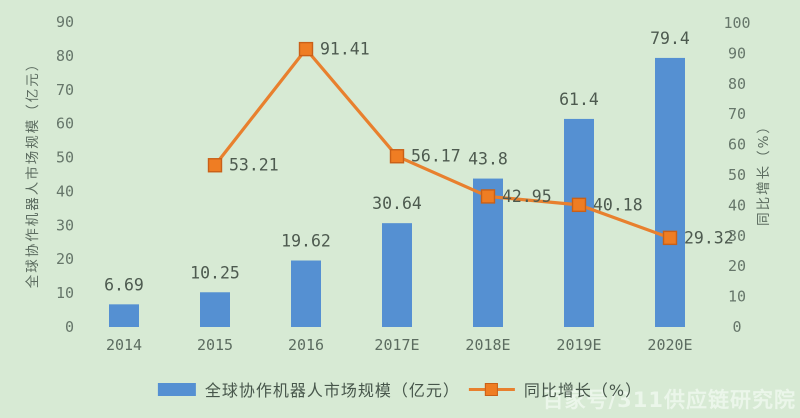 The height and width of the screenshot is (418, 800). I want to click on left-axis-title: 全球协作机器人市场规模（亿元）, so click(33, 172).